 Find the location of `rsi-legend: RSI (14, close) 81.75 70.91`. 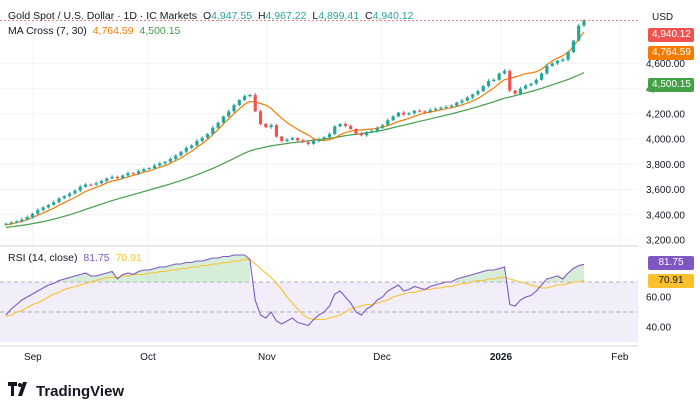

rsi-legend: RSI (14, close) 81.75 70.91 is located at coordinates (76, 258).